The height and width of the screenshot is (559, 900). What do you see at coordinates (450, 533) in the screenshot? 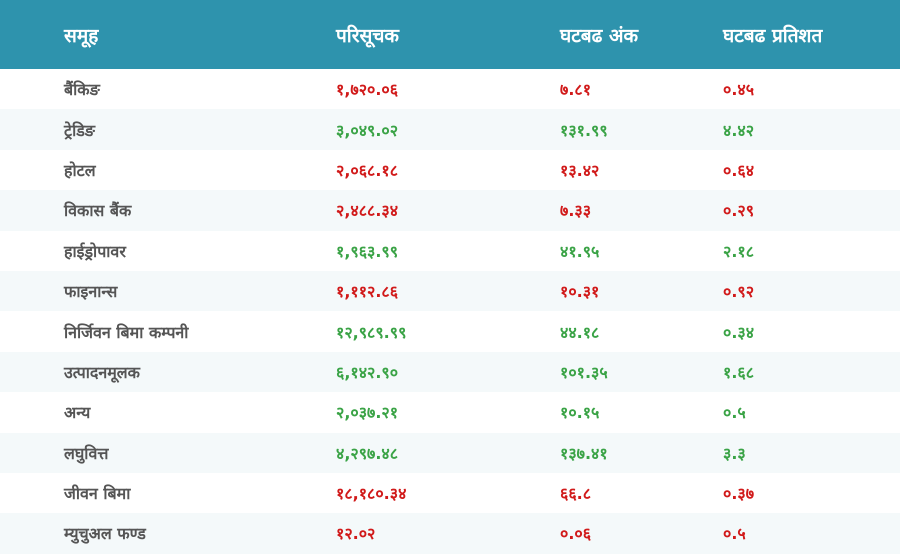
I see `table-row: म्युचुअल फण्ड १२.०२ ०.०६ ०.५` at bounding box center [450, 533].